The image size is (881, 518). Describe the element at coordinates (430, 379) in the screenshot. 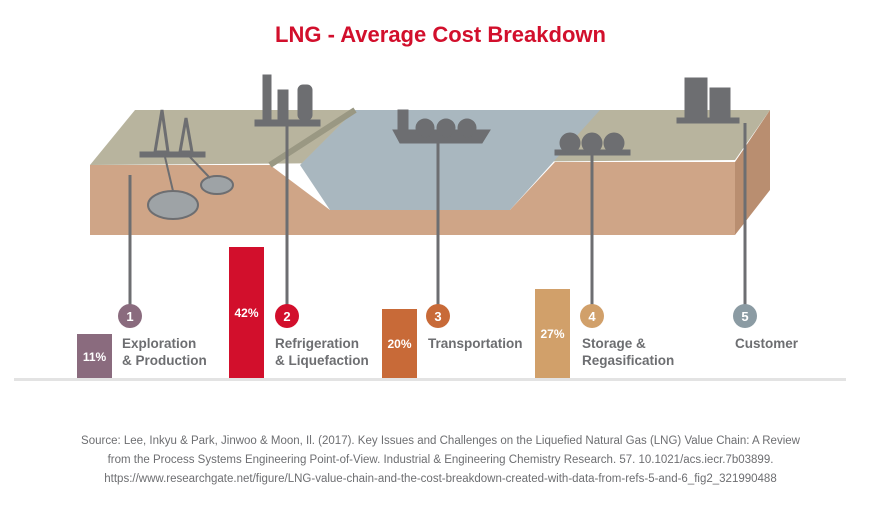

I see `baseline` at that location.